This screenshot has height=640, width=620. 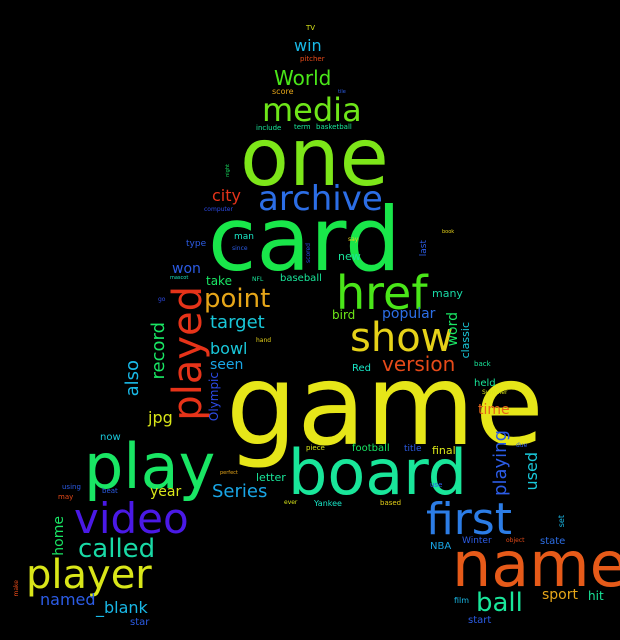 I want to click on word-name: name, so click(x=536, y=564).